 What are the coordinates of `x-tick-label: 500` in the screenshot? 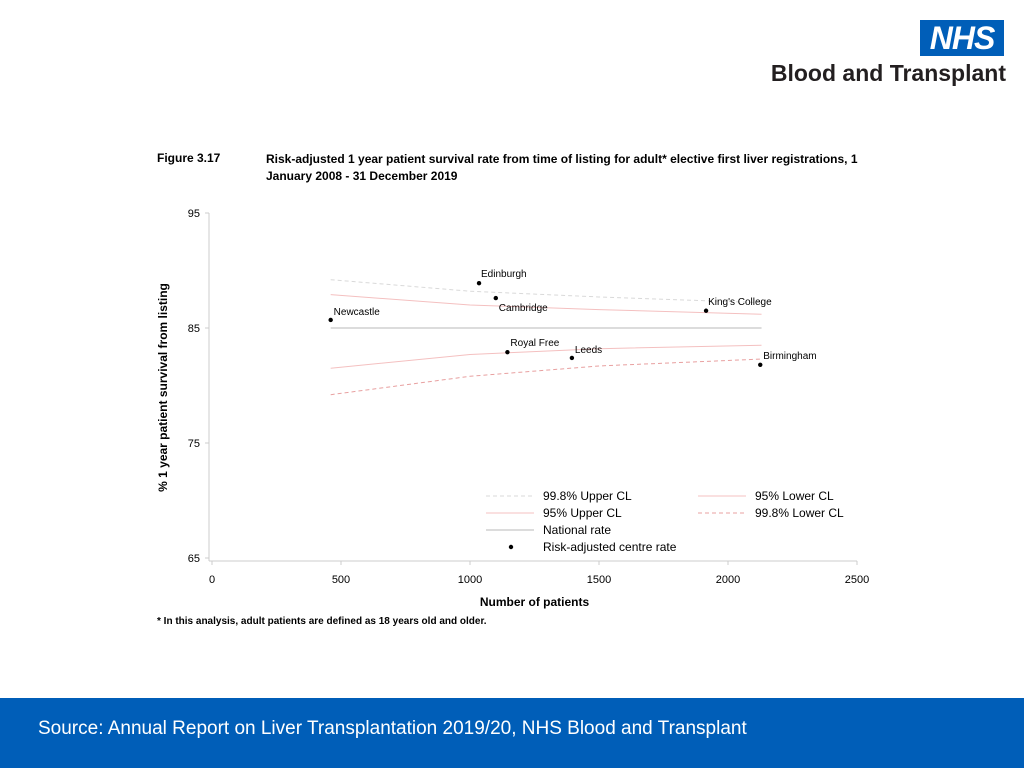 It's located at (341, 580).